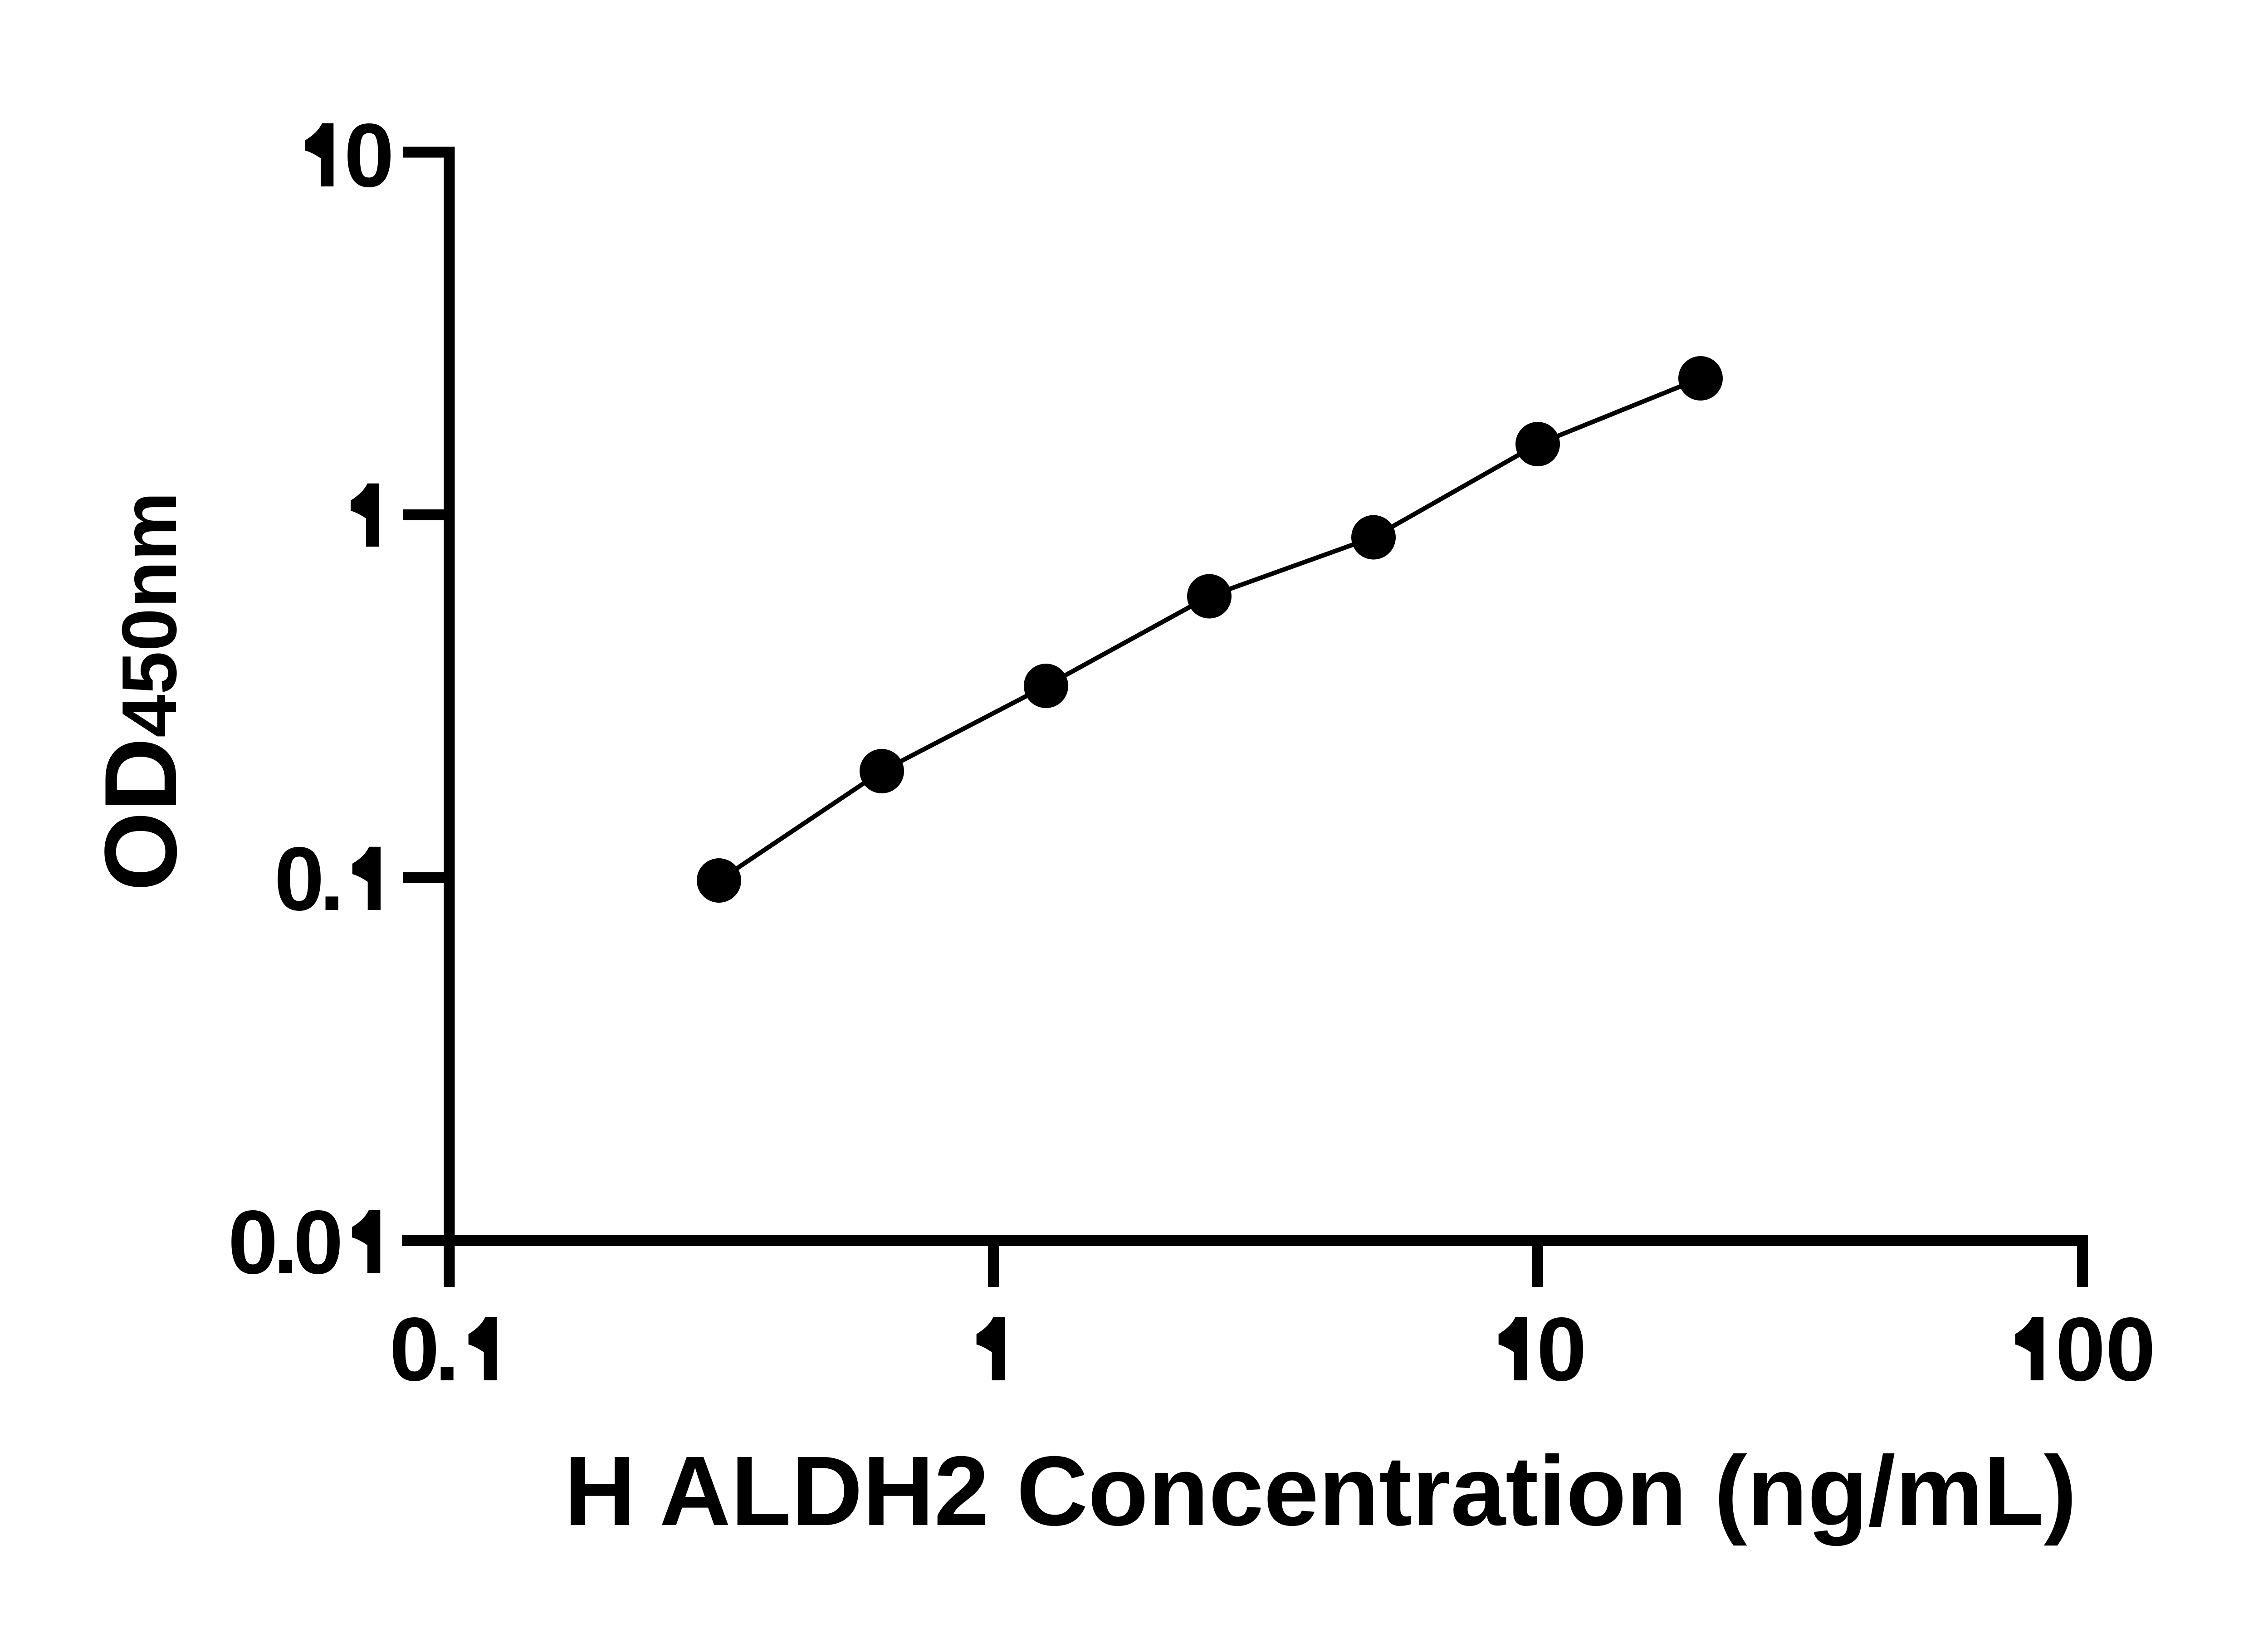 This screenshot has height=1633, width=2268. I want to click on svg-text: 0.0, so click(284, 1242).